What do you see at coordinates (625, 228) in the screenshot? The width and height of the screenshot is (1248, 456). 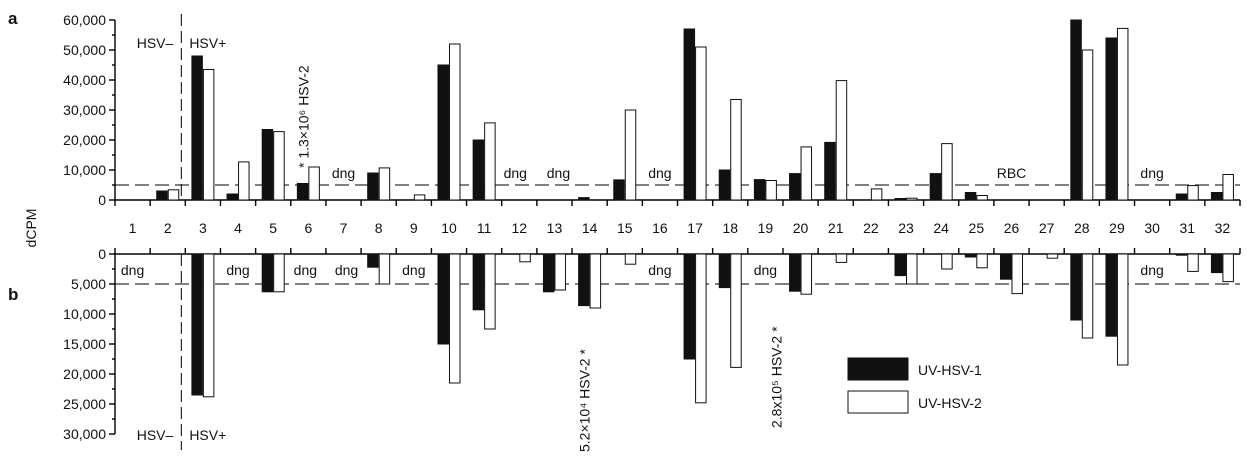 I see `x-tick-label: 15` at bounding box center [625, 228].